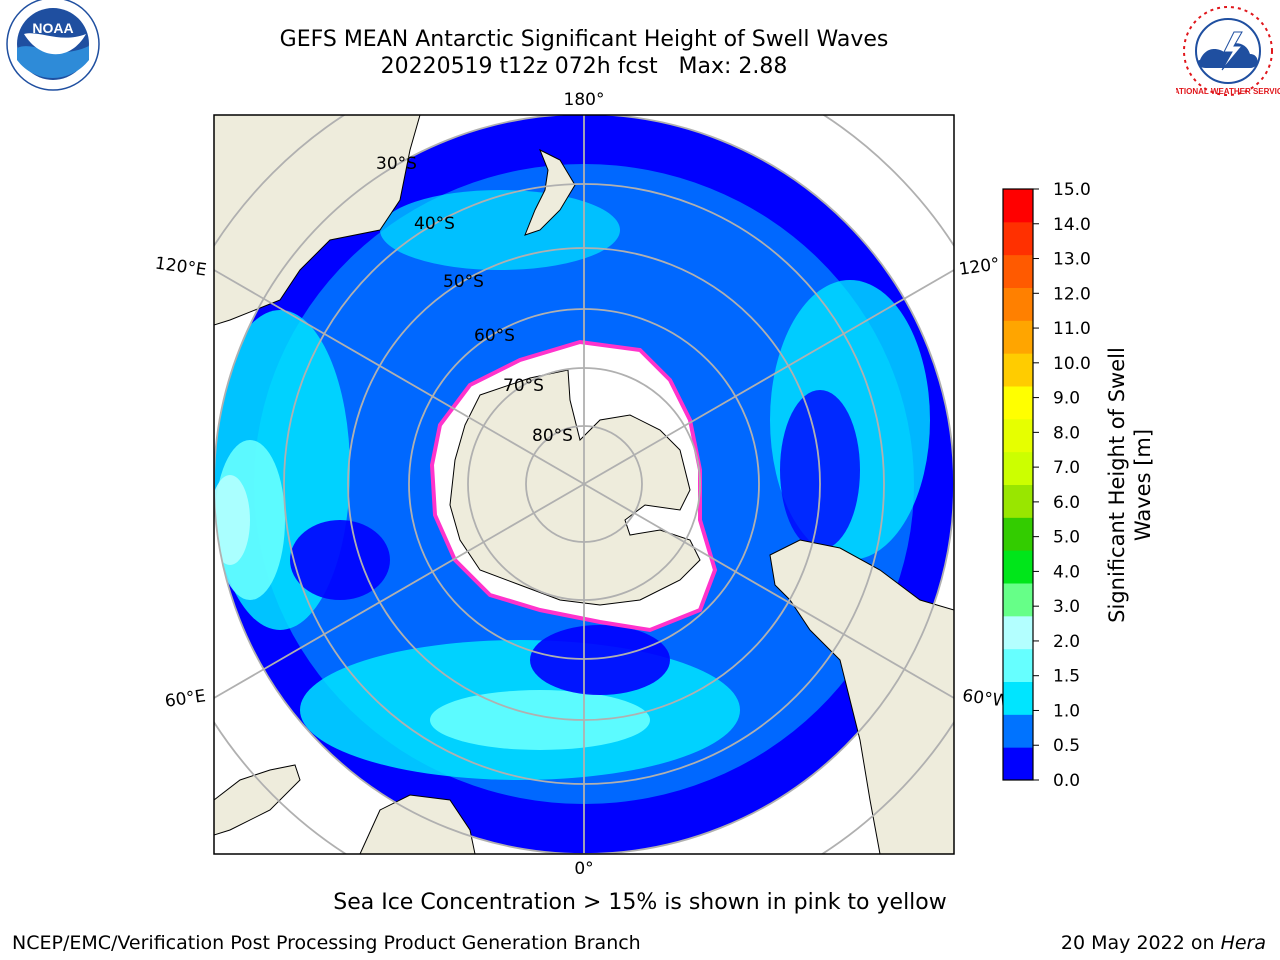 This screenshot has height=960, width=1280. I want to click on colorbar-label-line2: Waves [m], so click(1143, 485).